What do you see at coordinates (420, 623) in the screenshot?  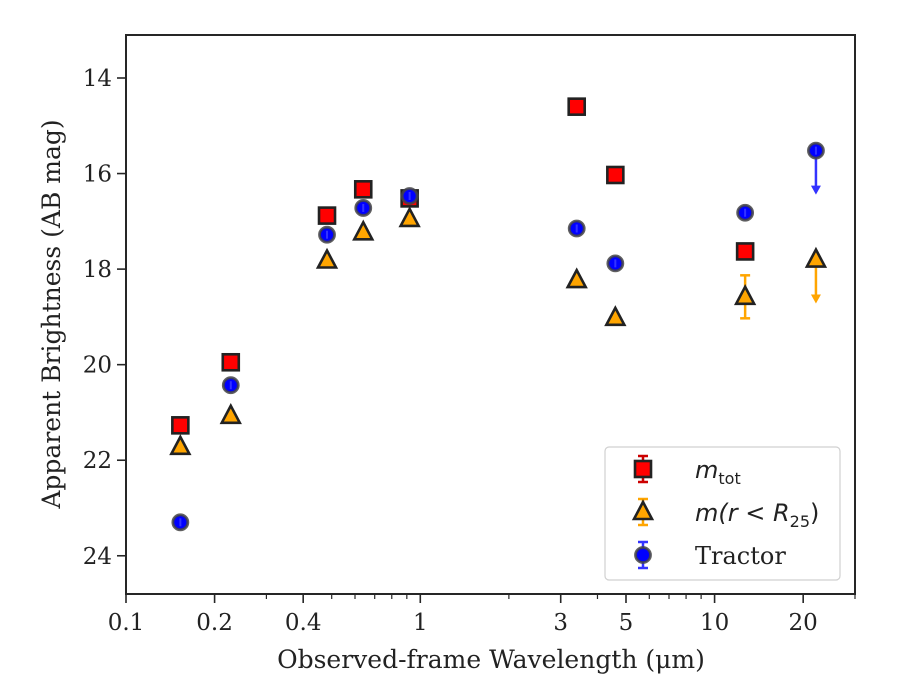 I see `x-tick-label: 1` at bounding box center [420, 623].